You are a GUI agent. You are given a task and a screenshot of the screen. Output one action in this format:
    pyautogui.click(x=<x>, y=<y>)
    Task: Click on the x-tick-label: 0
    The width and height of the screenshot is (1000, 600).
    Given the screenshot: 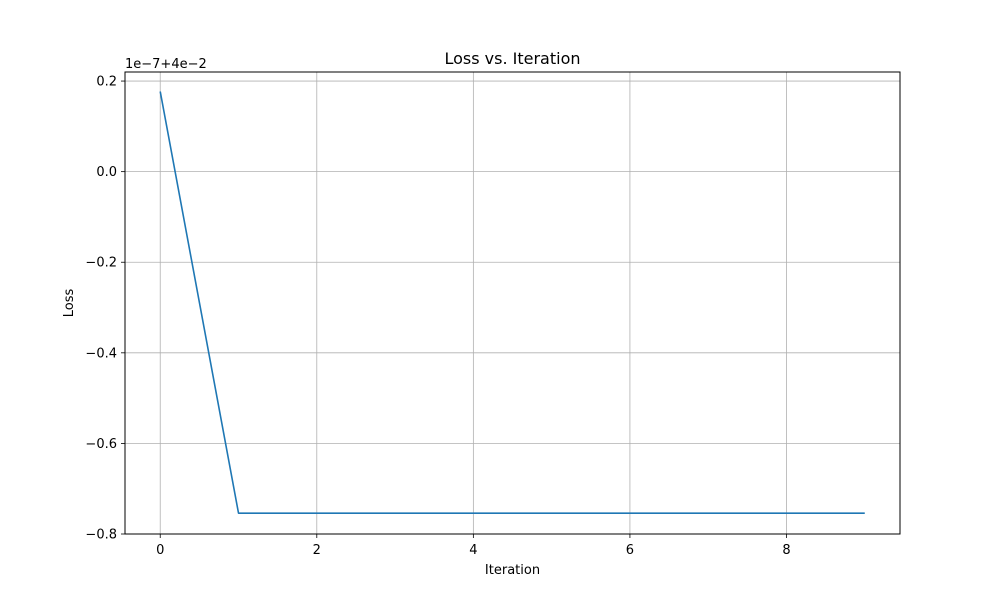 What is the action you would take?
    pyautogui.click(x=160, y=550)
    